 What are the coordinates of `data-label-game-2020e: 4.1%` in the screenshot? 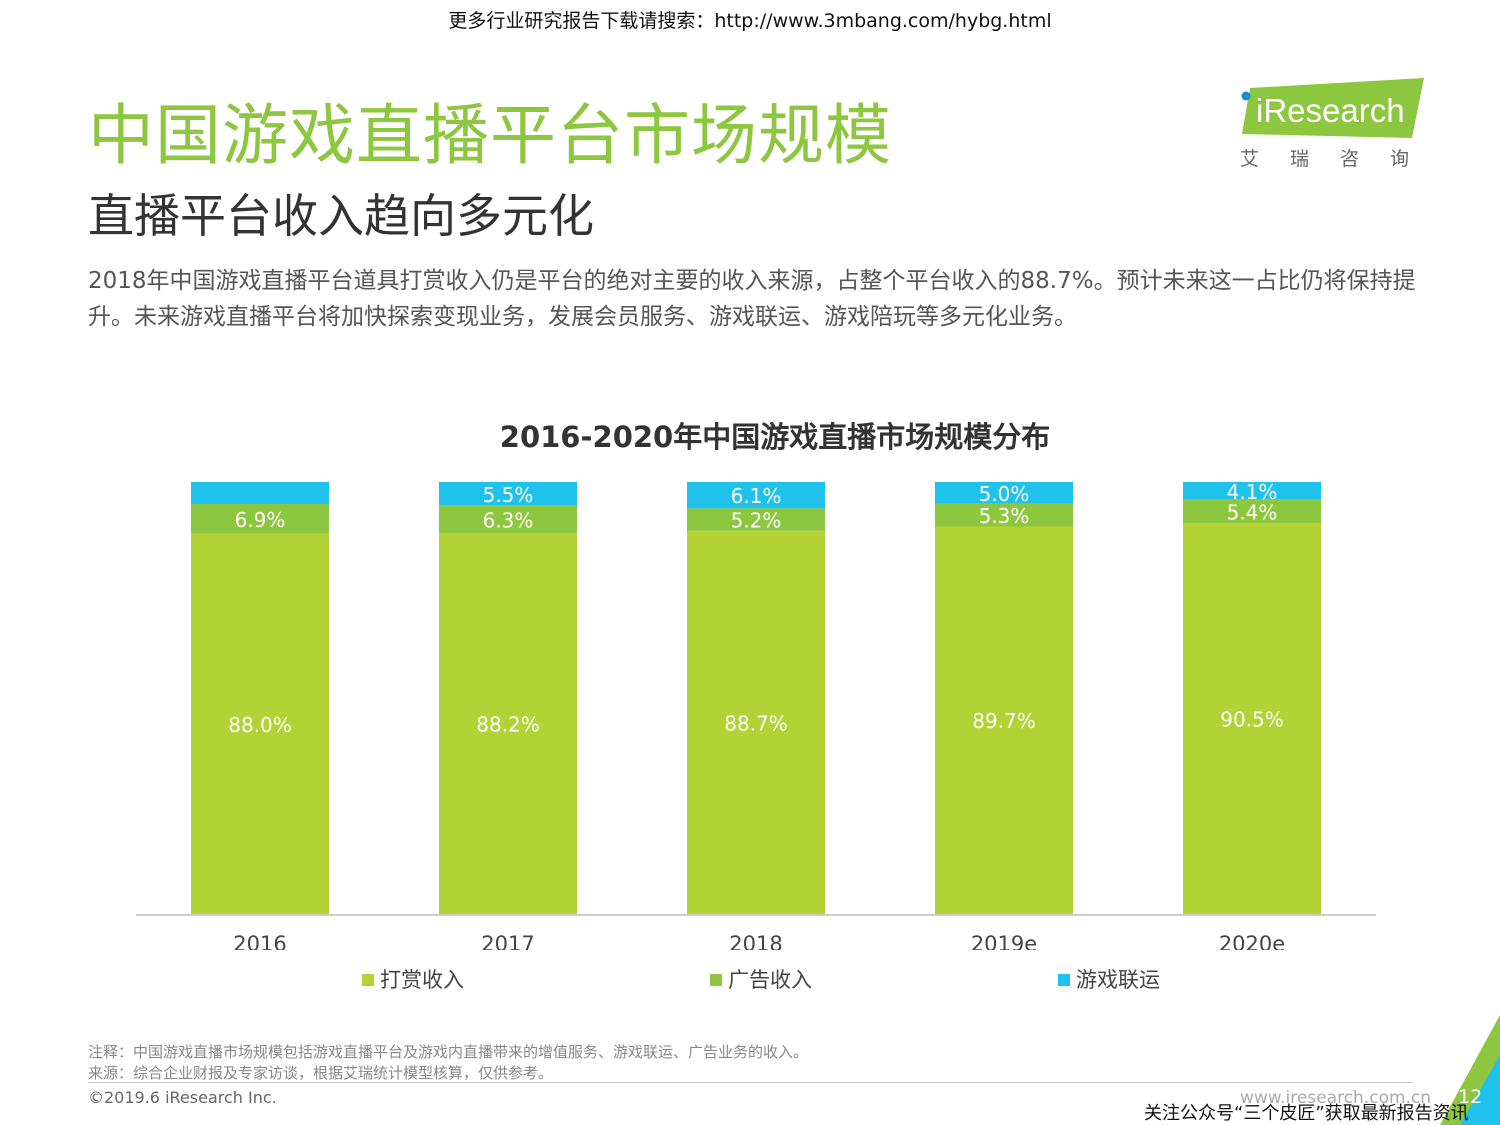 It's located at (1252, 492).